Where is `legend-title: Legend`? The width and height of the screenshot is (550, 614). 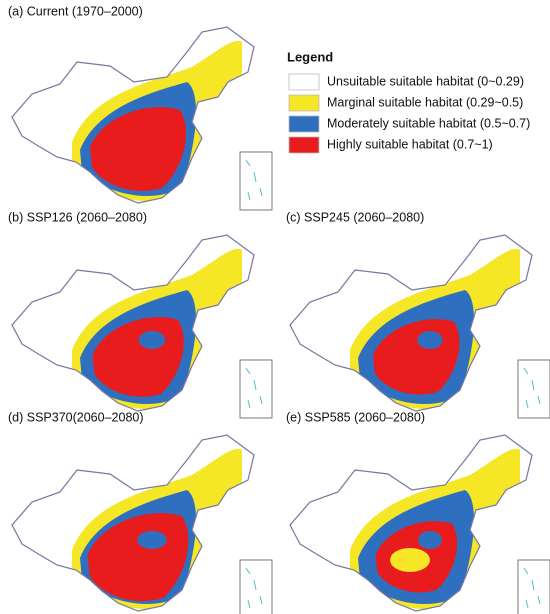
legend-title: Legend is located at coordinates (310, 56).